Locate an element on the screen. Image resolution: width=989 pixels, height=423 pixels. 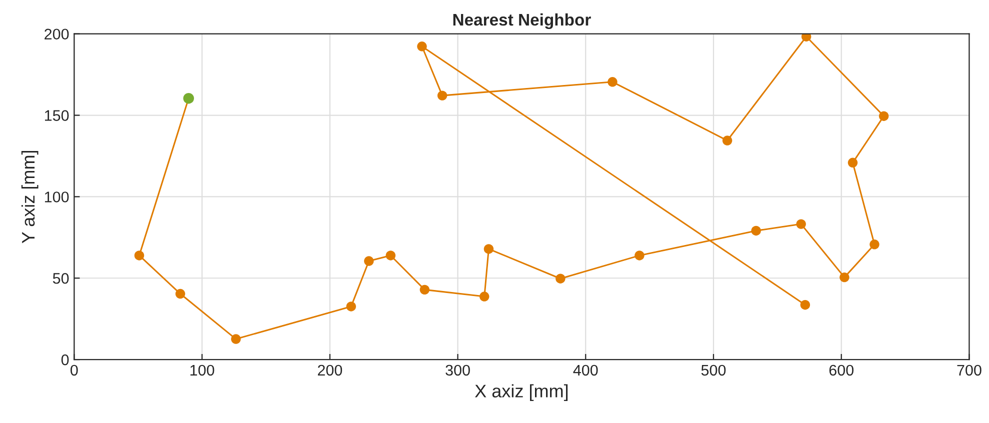
y-tick-label: 150 is located at coordinates (56, 115).